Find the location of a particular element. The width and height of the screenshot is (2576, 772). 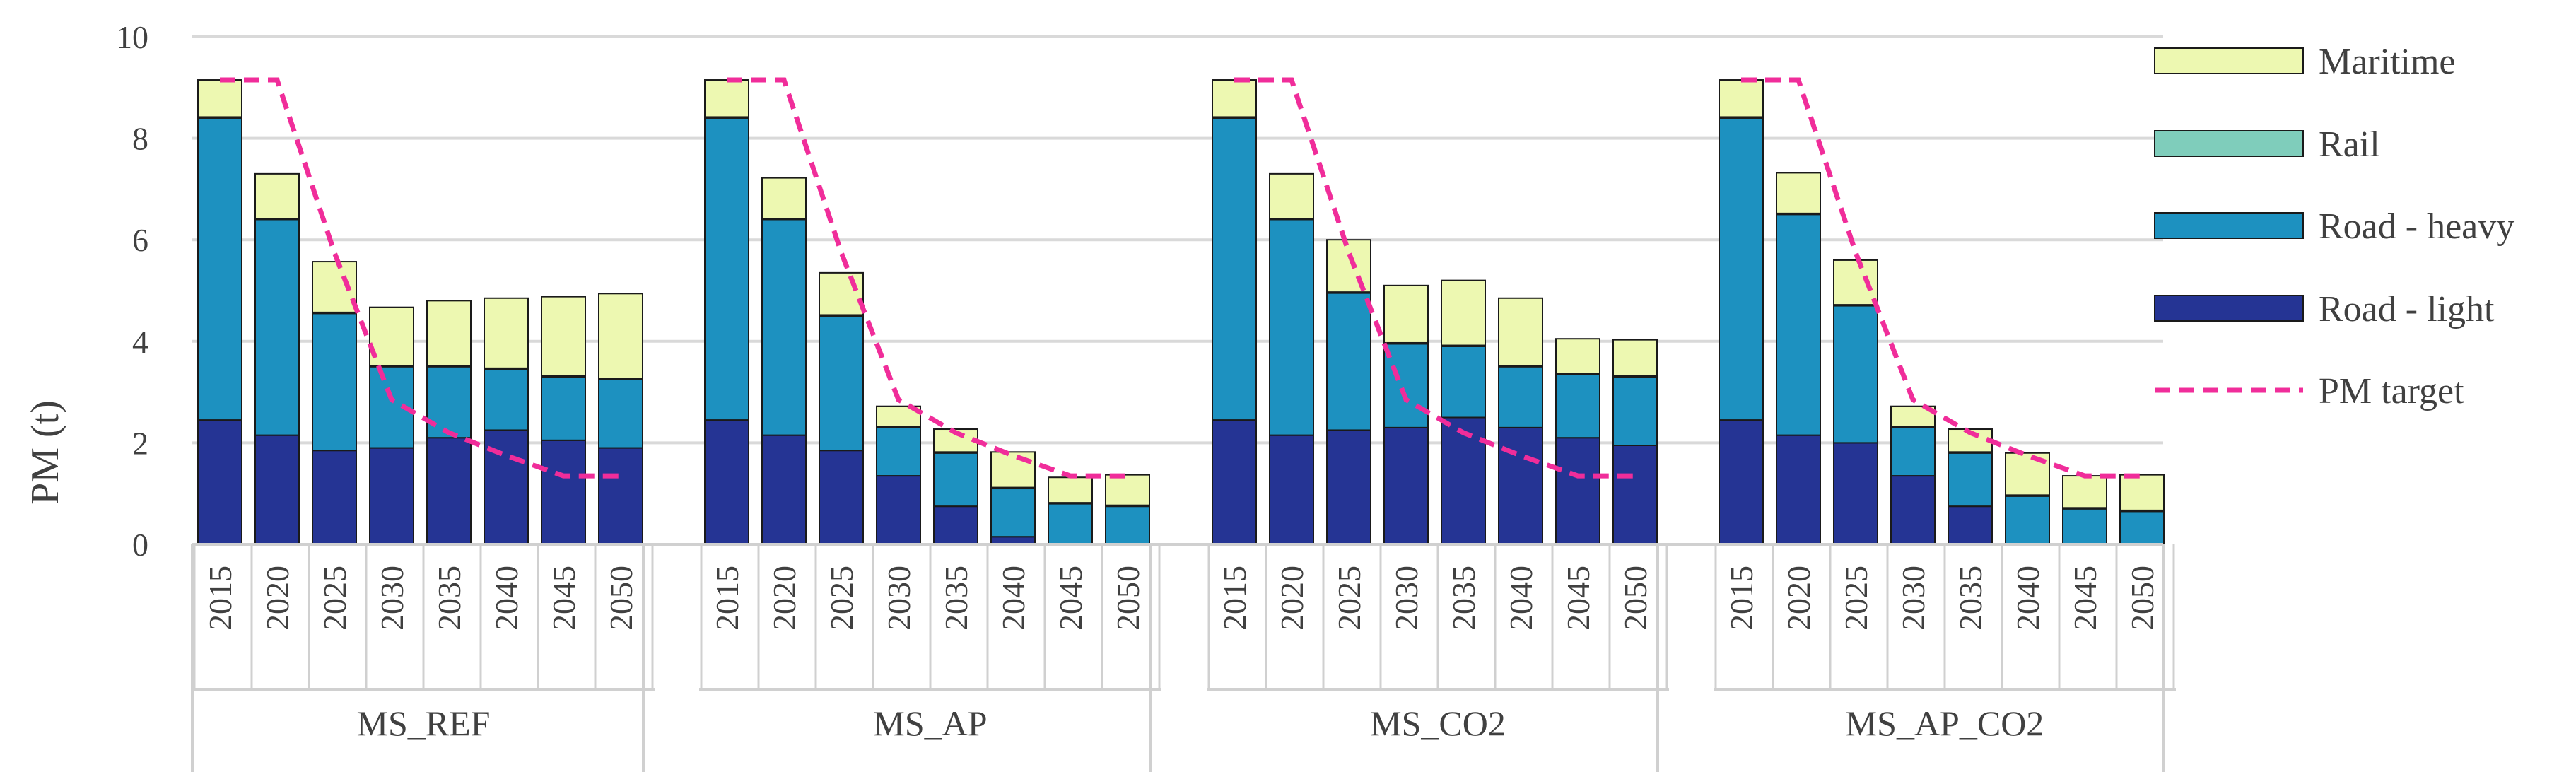

group-label: MS_REF is located at coordinates (424, 723).